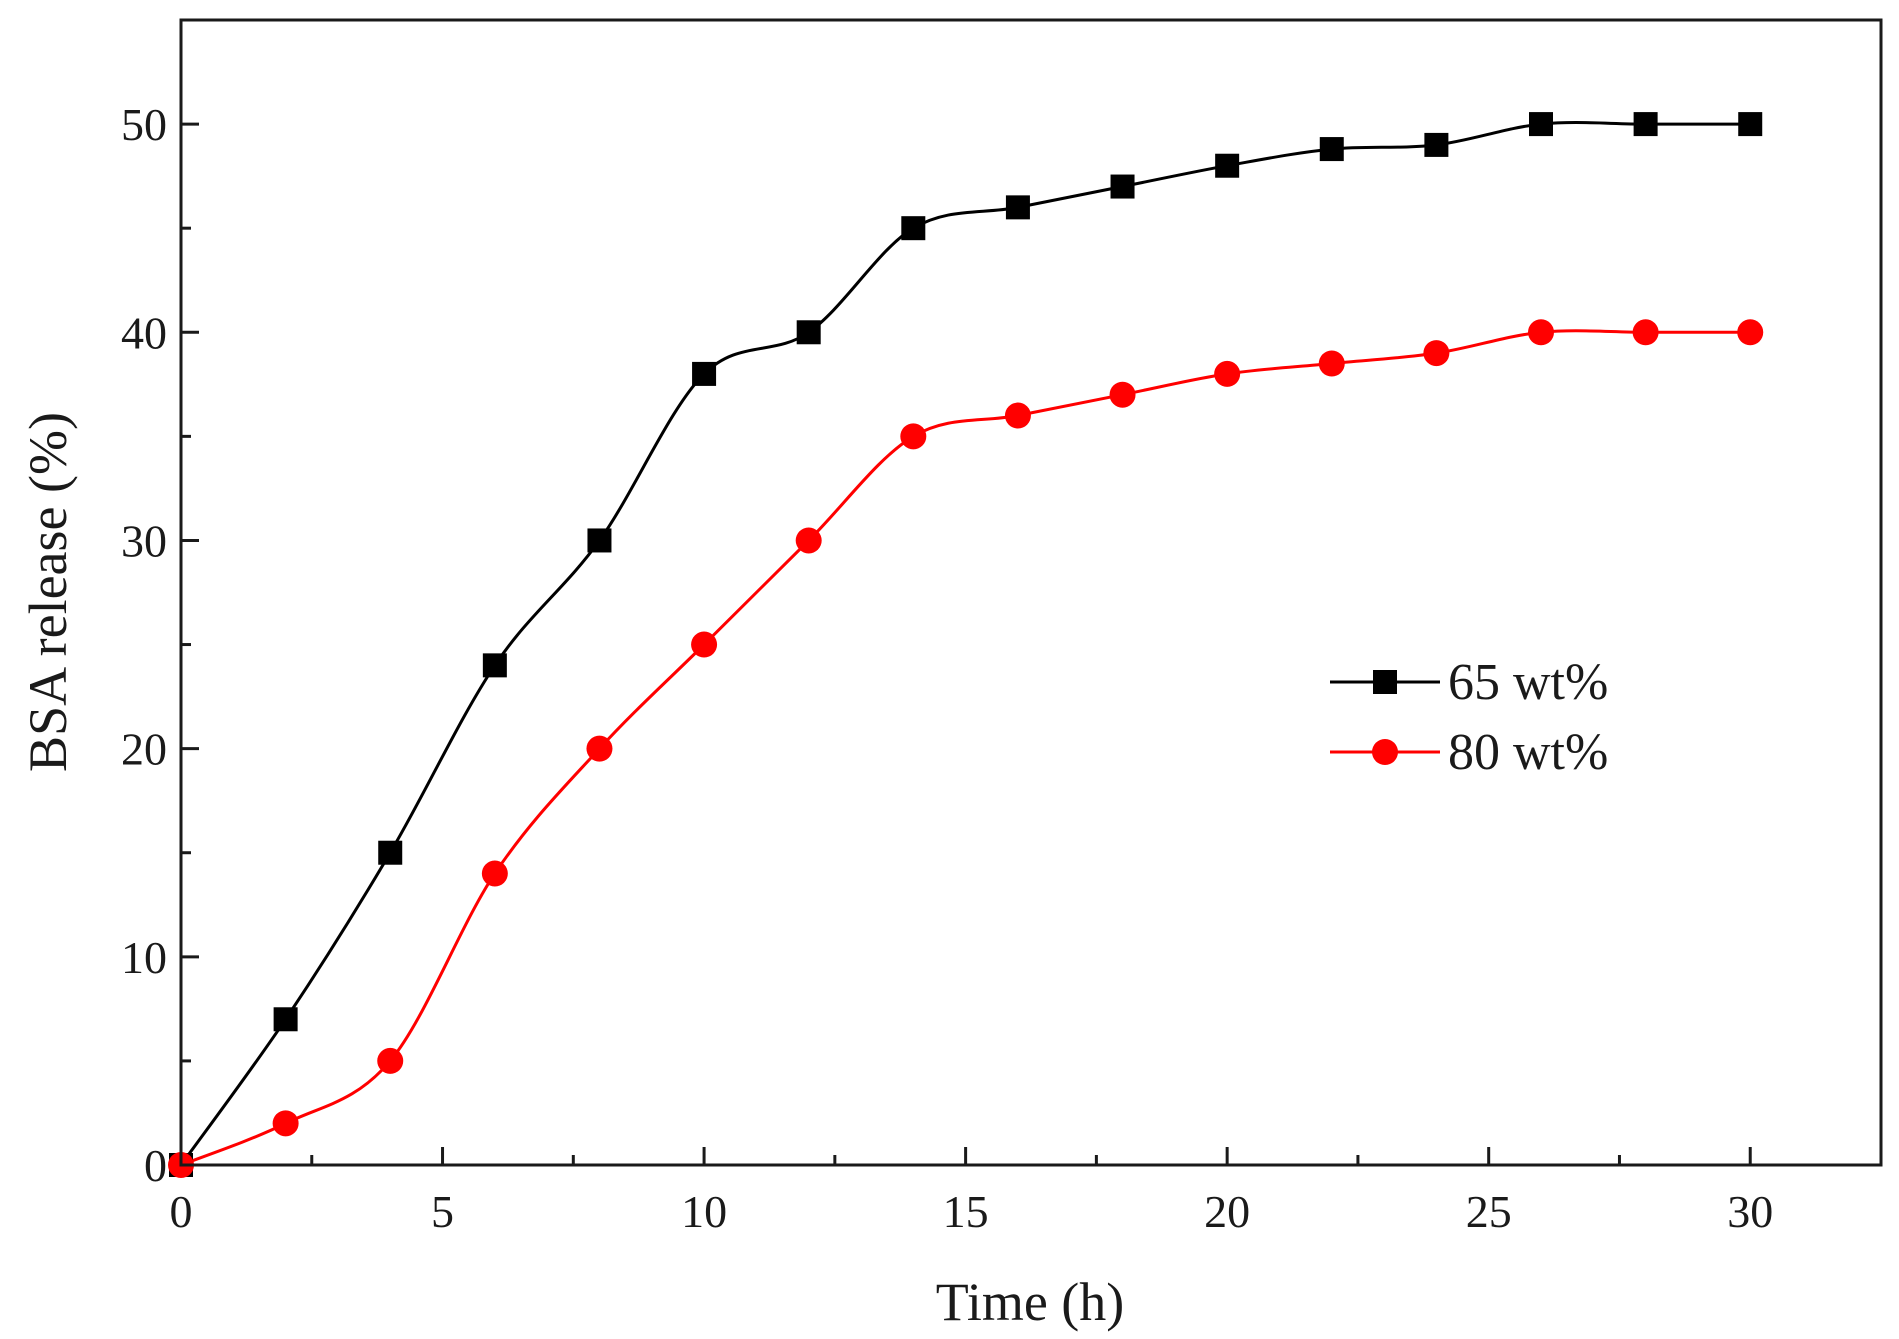 The width and height of the screenshot is (1899, 1339). I want to click on legend-label-1: 65 wt%, so click(1528, 682).